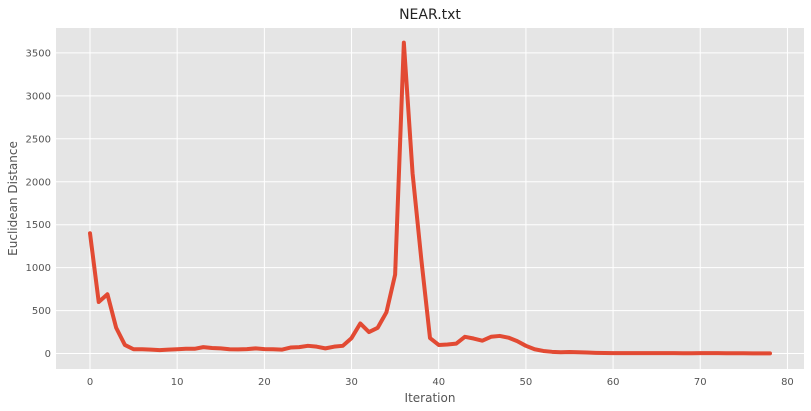 This screenshot has height=411, width=811. I want to click on x-tick-label: 30, so click(351, 382).